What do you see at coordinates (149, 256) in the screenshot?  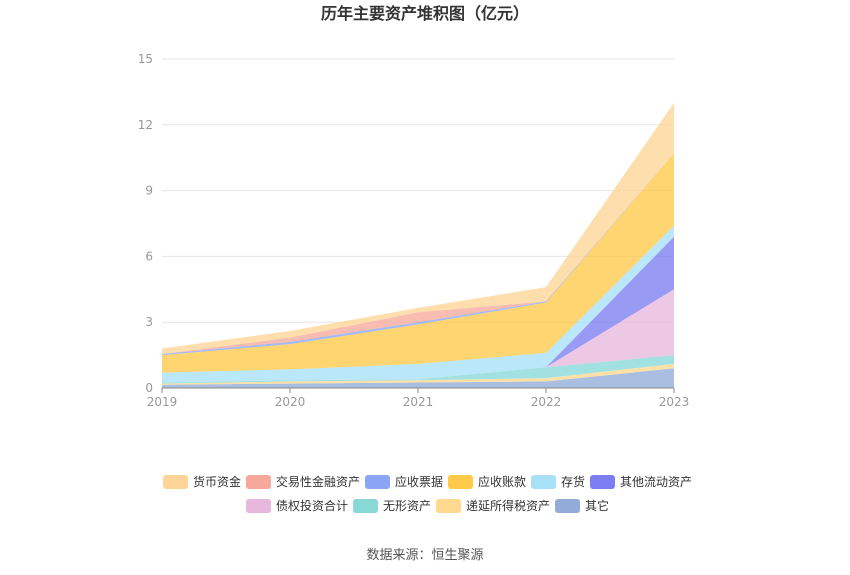 I see `y-tick-label: 6` at bounding box center [149, 256].